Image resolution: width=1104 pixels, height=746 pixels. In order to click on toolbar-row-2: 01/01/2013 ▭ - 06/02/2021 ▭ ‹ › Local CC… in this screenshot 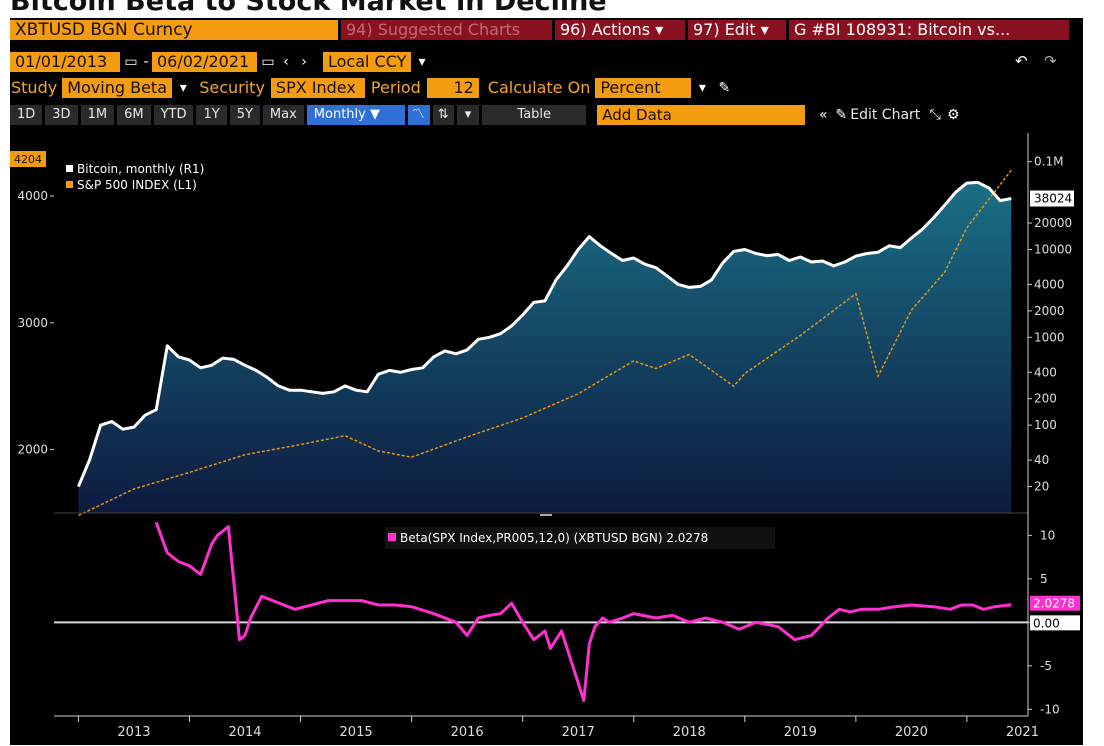, I will do `click(220, 62)`.